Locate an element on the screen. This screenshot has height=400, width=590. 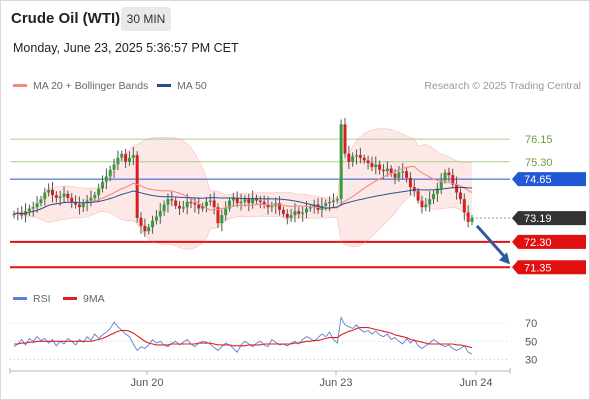
bollinger-lower is located at coordinates (243, 221).